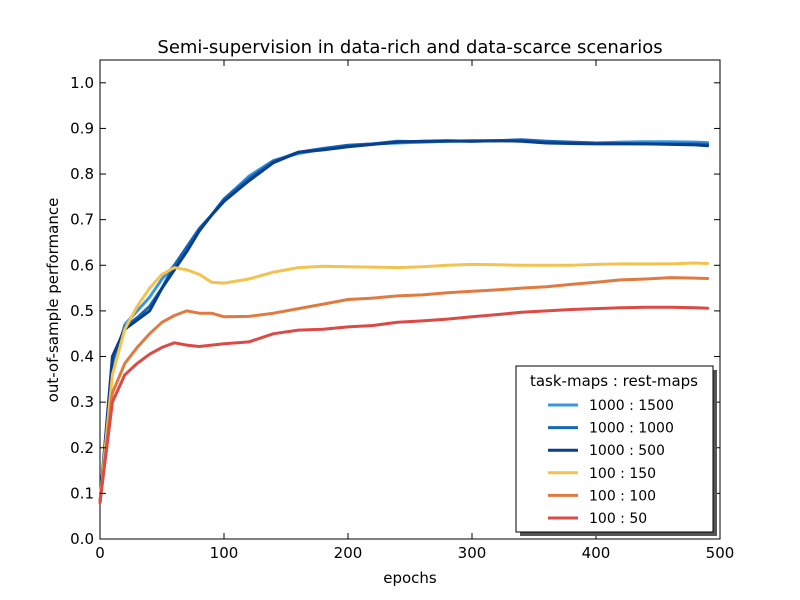 Image resolution: width=800 pixels, height=600 pixels. What do you see at coordinates (622, 474) in the screenshot?
I see `legend-entry-label: 100 : 150` at bounding box center [622, 474].